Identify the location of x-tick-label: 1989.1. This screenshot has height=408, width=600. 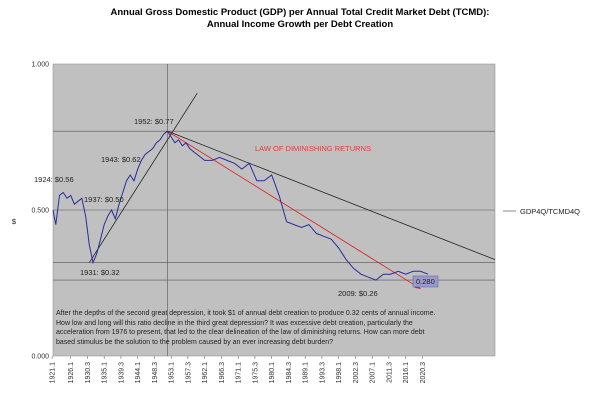
(306, 373).